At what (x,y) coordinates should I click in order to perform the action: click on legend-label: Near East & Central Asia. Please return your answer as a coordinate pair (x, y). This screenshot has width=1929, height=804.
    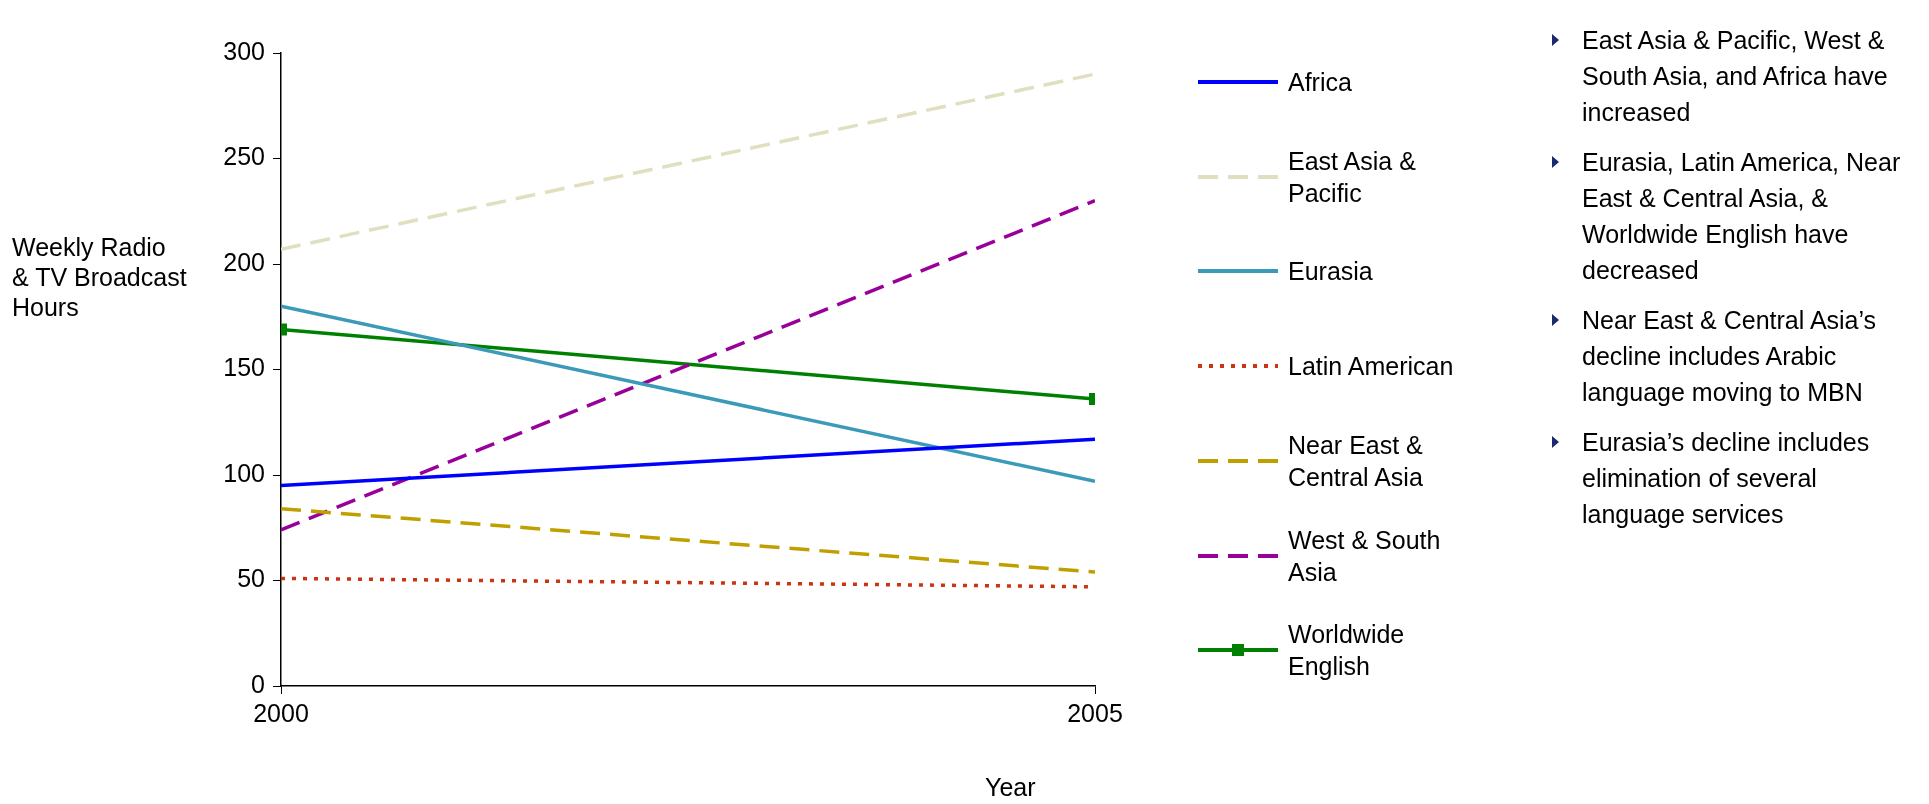
    Looking at the image, I should click on (1356, 461).